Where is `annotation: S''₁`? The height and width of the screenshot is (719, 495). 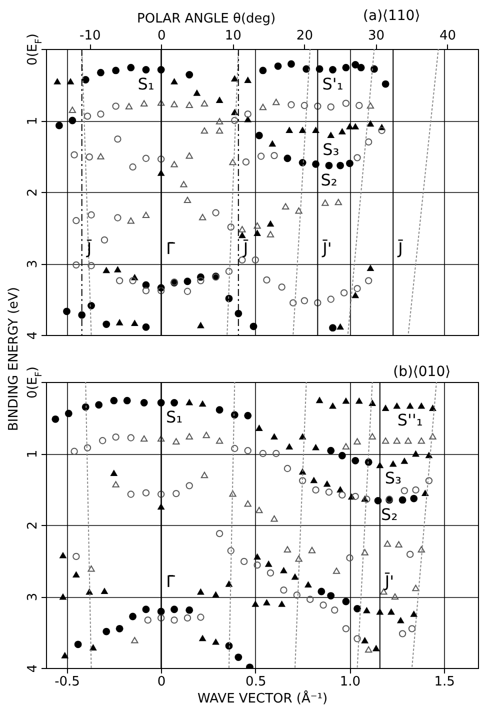 annotation: S''₁ is located at coordinates (410, 420).